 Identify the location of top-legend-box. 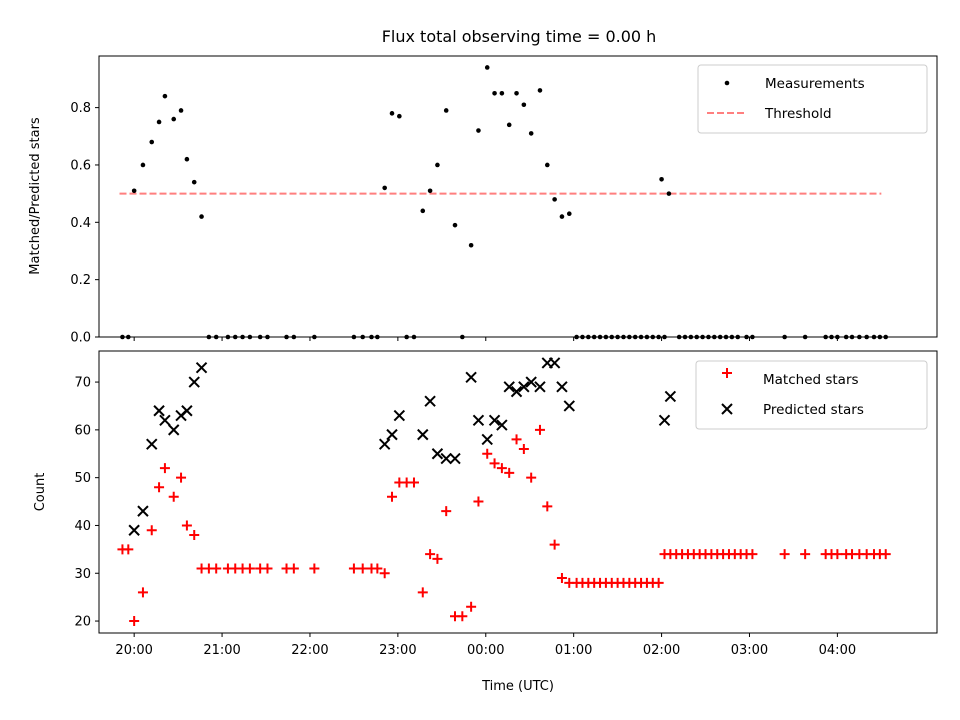
(812, 99).